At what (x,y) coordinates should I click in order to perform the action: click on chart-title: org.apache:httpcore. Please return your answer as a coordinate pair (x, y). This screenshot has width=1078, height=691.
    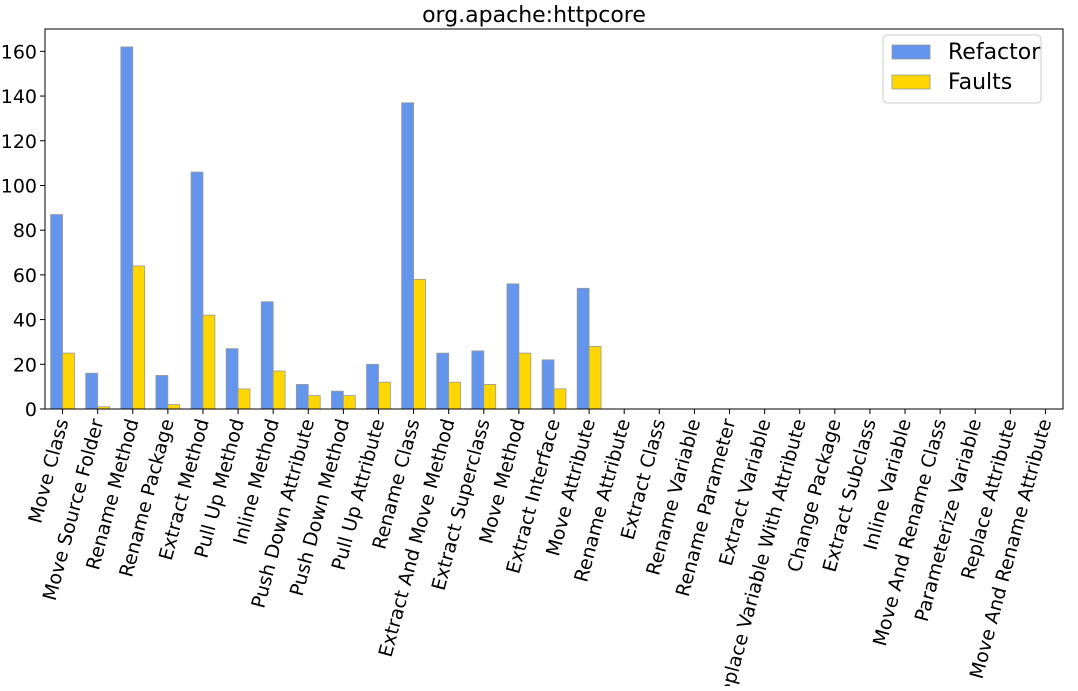
    Looking at the image, I should click on (534, 15).